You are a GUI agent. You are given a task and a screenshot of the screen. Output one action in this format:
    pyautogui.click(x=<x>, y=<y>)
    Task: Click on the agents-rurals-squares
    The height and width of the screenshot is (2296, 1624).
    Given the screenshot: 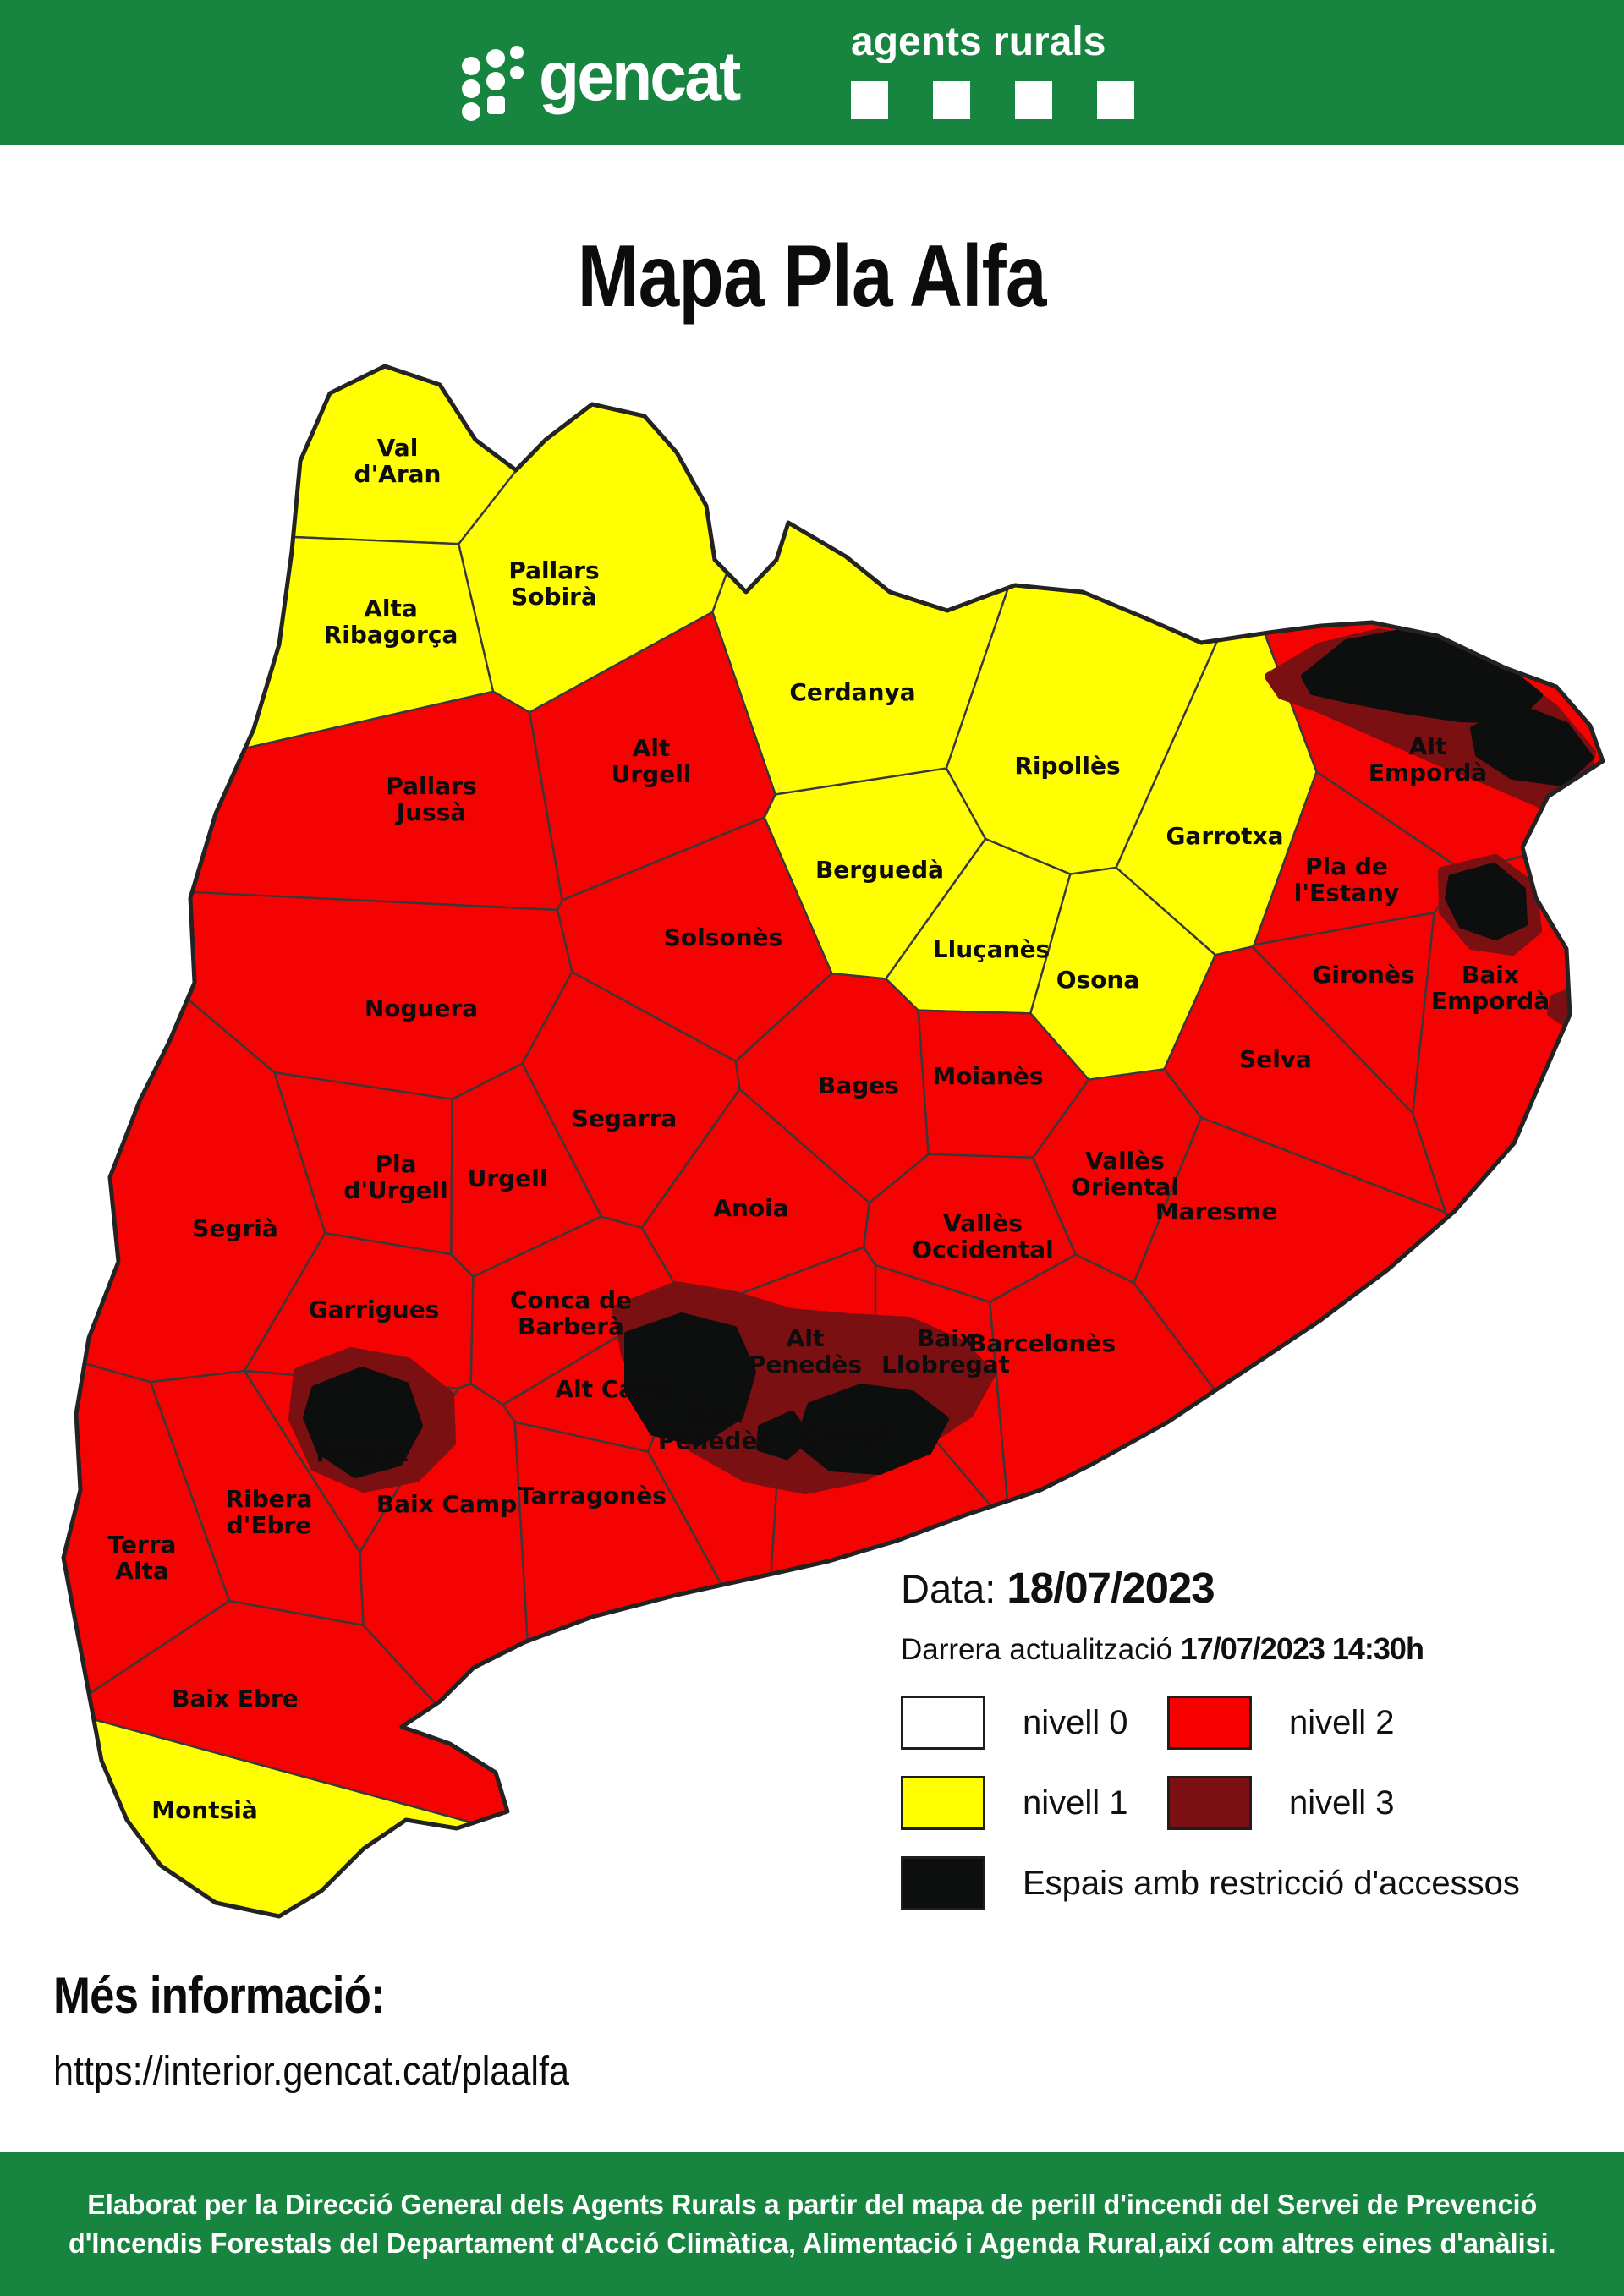 What is the action you would take?
    pyautogui.click(x=1015, y=100)
    